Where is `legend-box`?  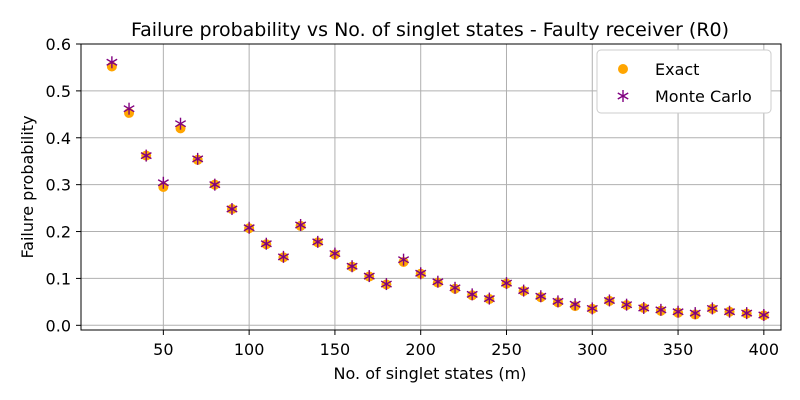 legend-box is located at coordinates (684, 81).